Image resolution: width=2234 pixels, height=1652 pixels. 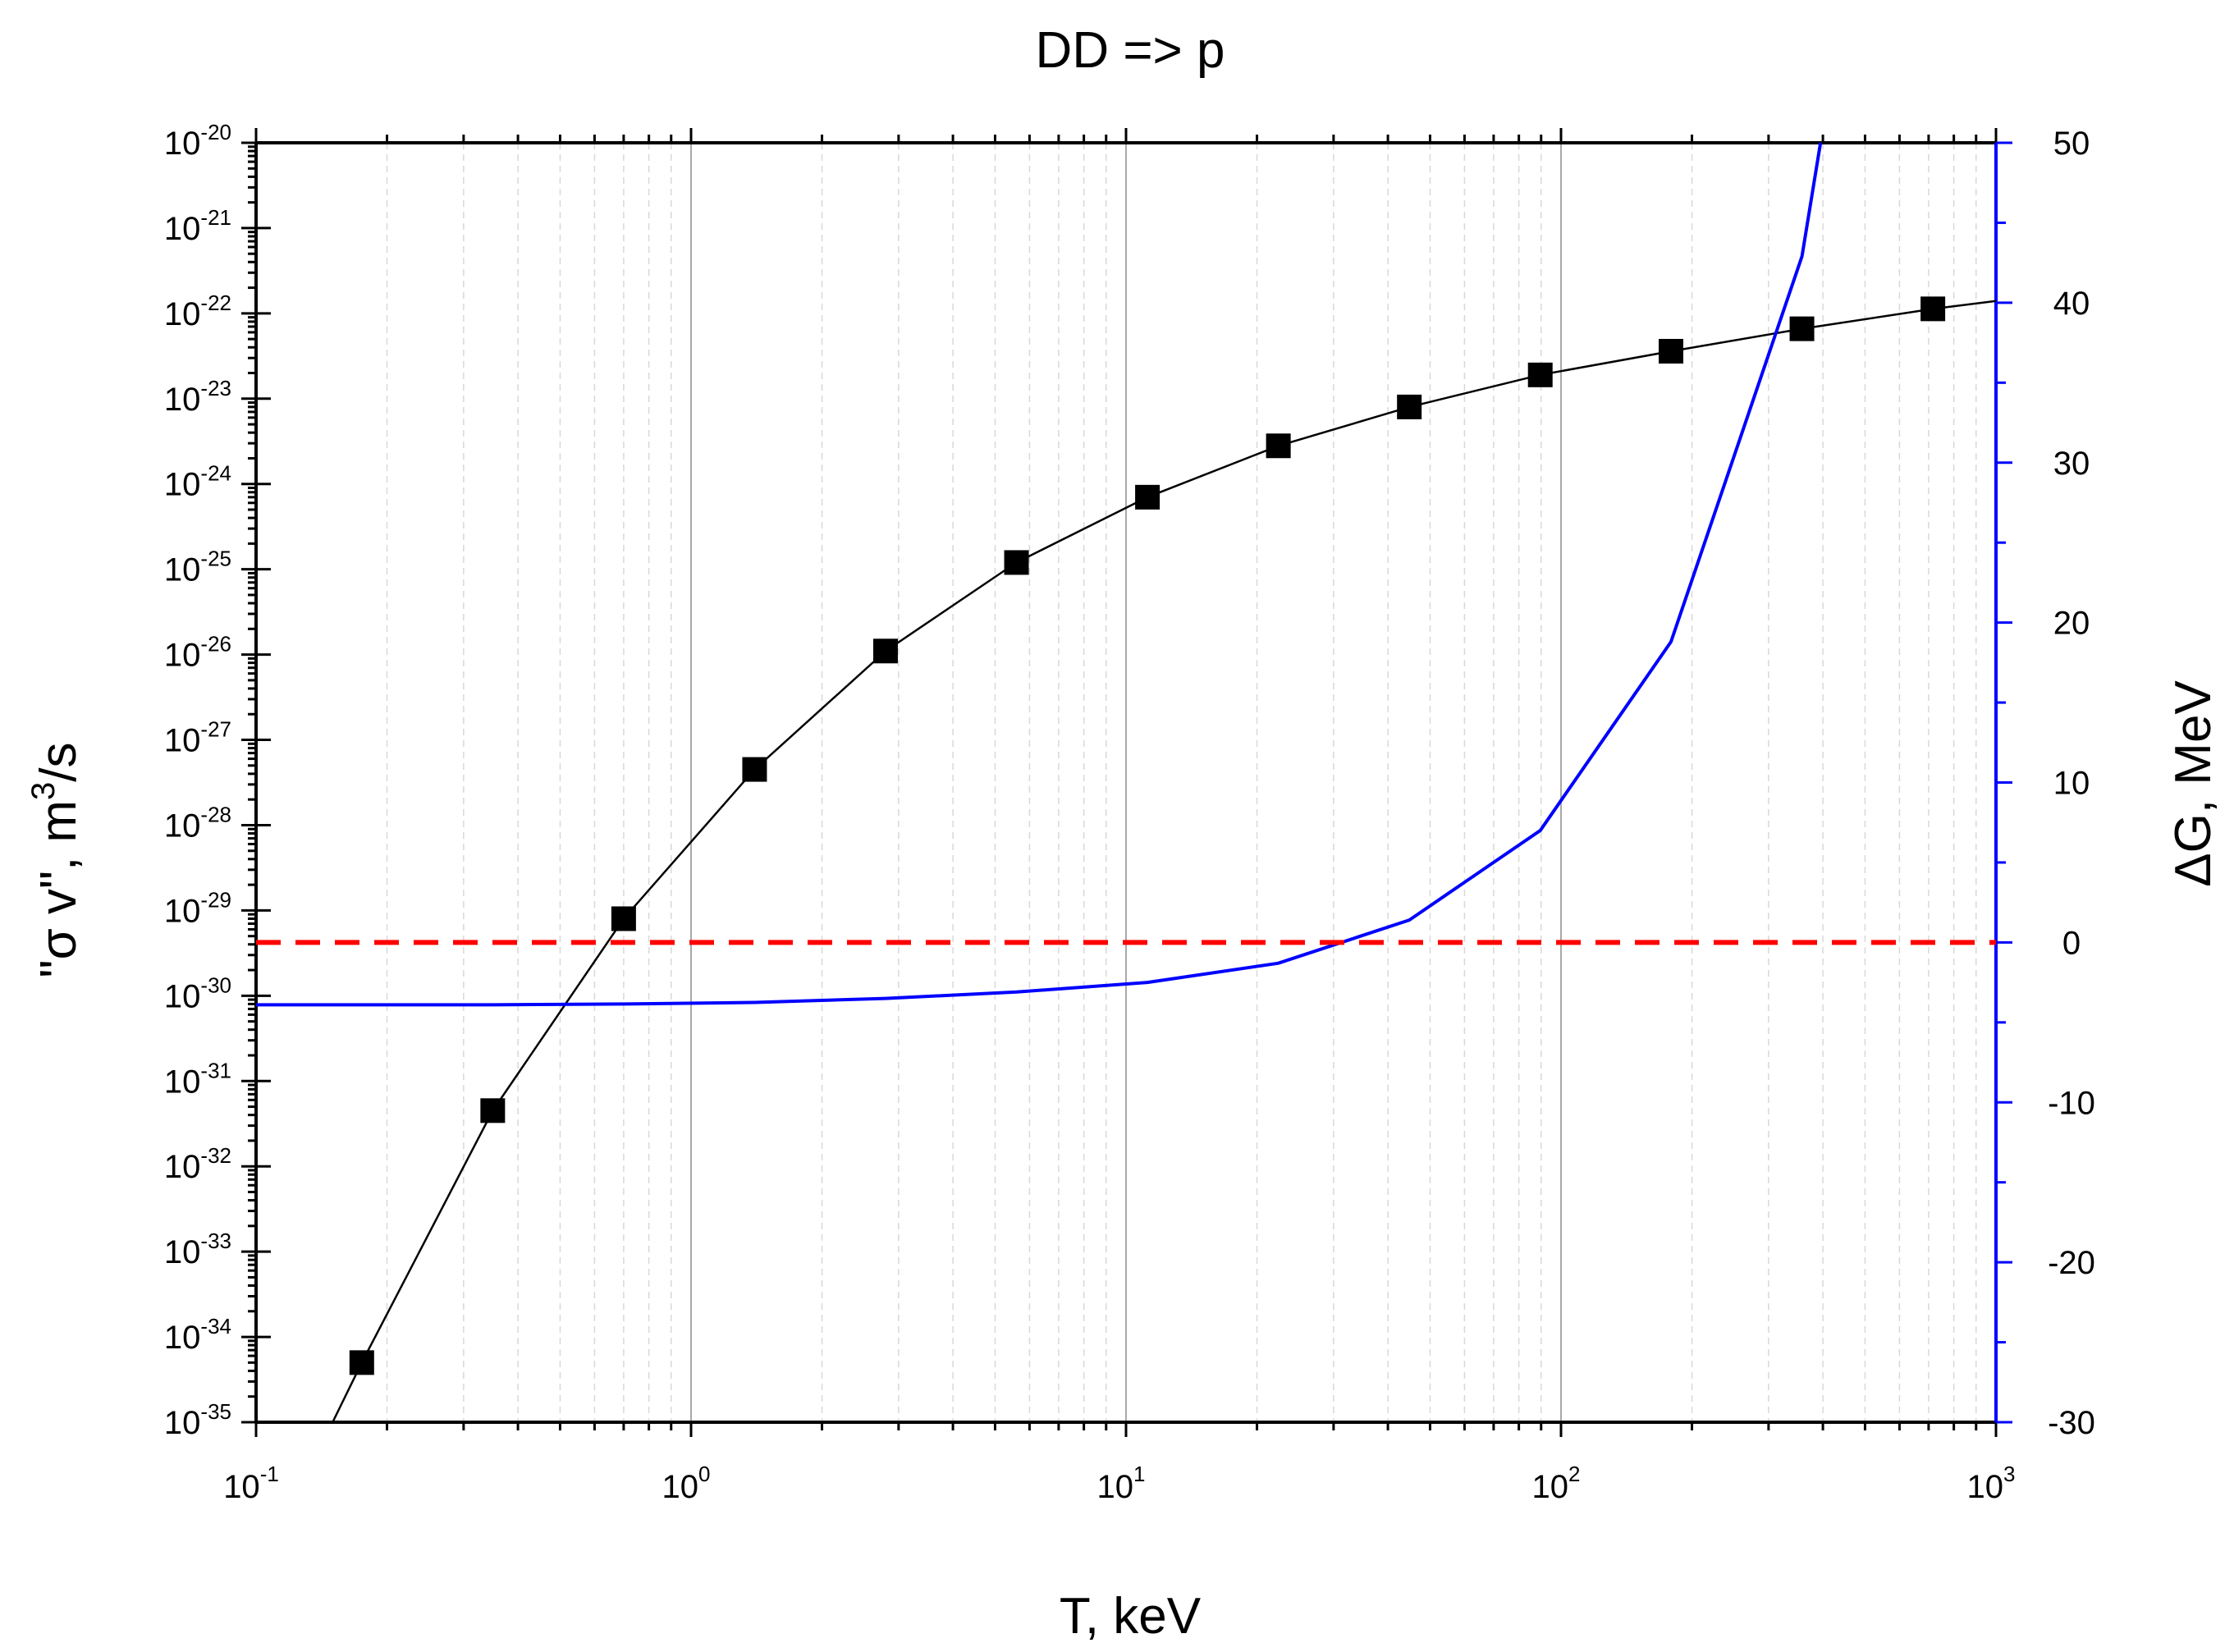 What do you see at coordinates (197, 1164) in the screenshot?
I see `y-left-tick-label: 10-32` at bounding box center [197, 1164].